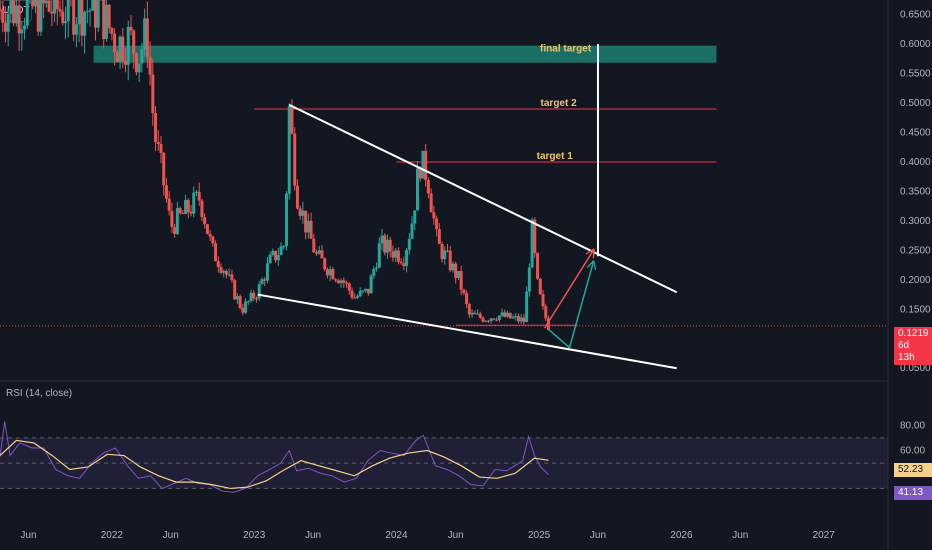 The height and width of the screenshot is (550, 932). What do you see at coordinates (915, 221) in the screenshot?
I see `price-axis-tick: 0.3000` at bounding box center [915, 221].